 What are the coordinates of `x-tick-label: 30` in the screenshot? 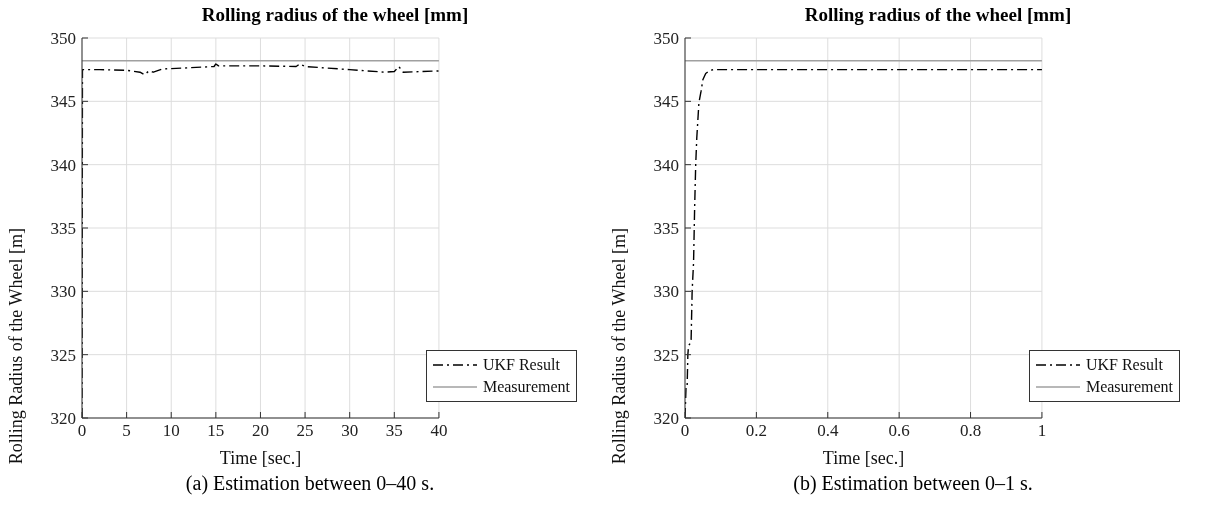 It's located at (350, 431).